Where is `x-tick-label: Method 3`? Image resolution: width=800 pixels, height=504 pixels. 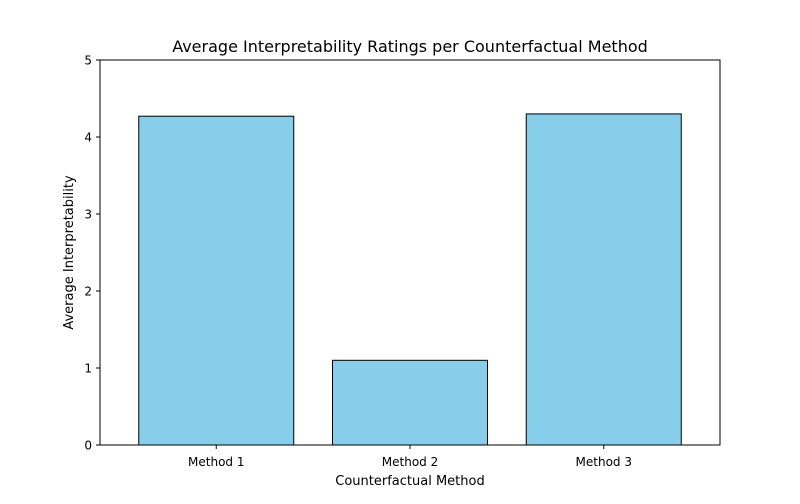
x-tick-label: Method 3 is located at coordinates (604, 462).